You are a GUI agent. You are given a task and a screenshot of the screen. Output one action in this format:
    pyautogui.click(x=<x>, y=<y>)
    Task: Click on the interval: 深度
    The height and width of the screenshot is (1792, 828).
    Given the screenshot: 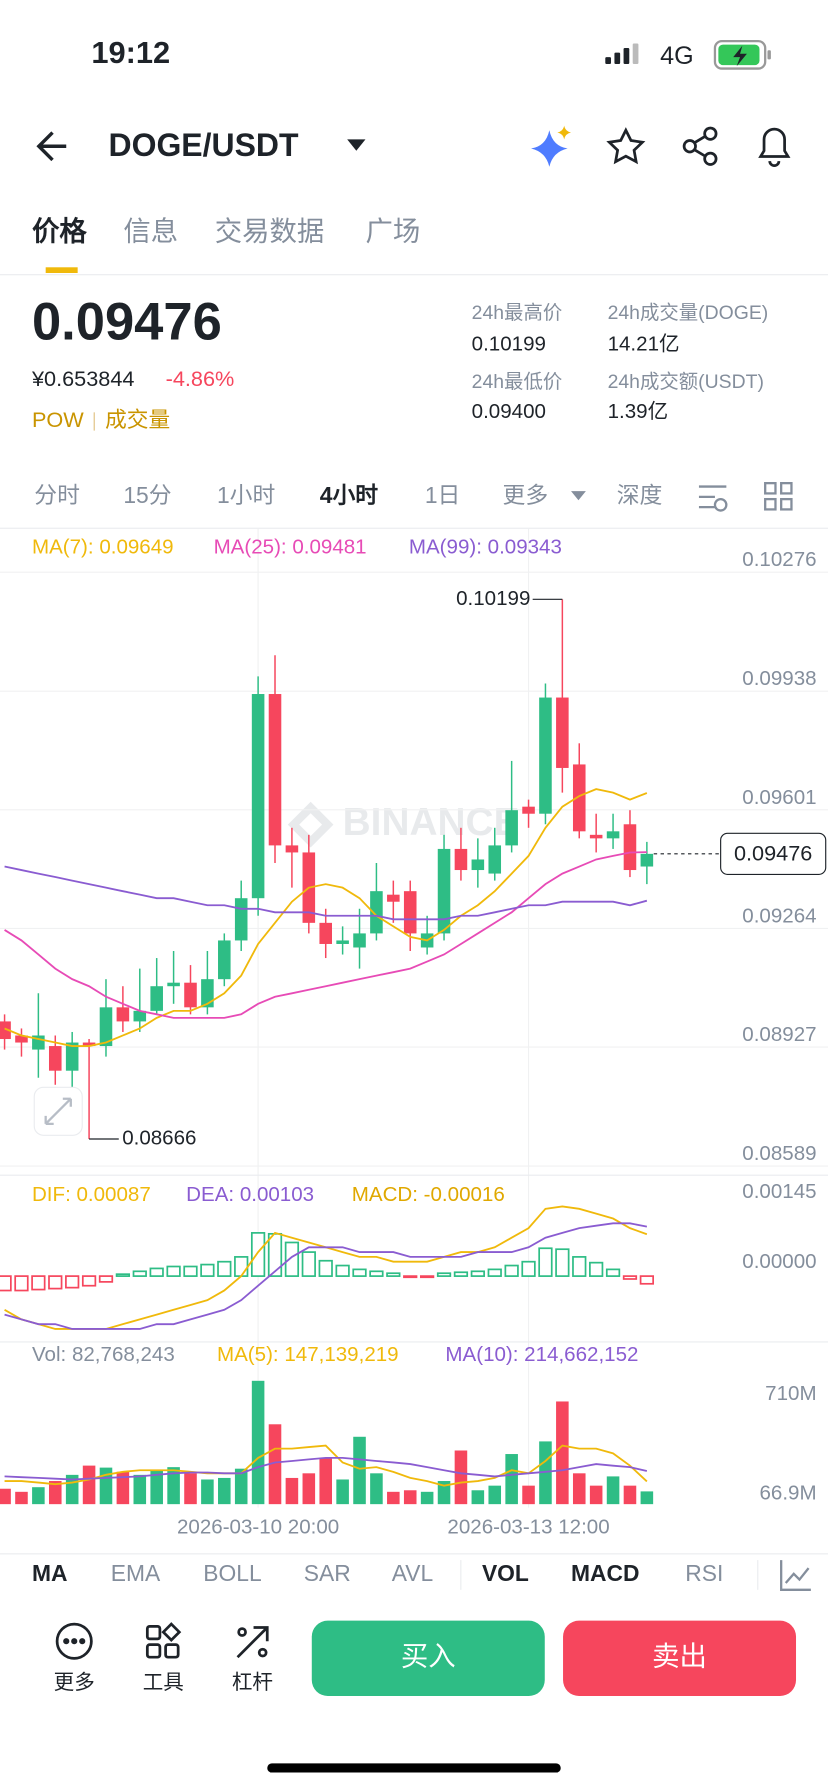 What is the action you would take?
    pyautogui.click(x=640, y=495)
    